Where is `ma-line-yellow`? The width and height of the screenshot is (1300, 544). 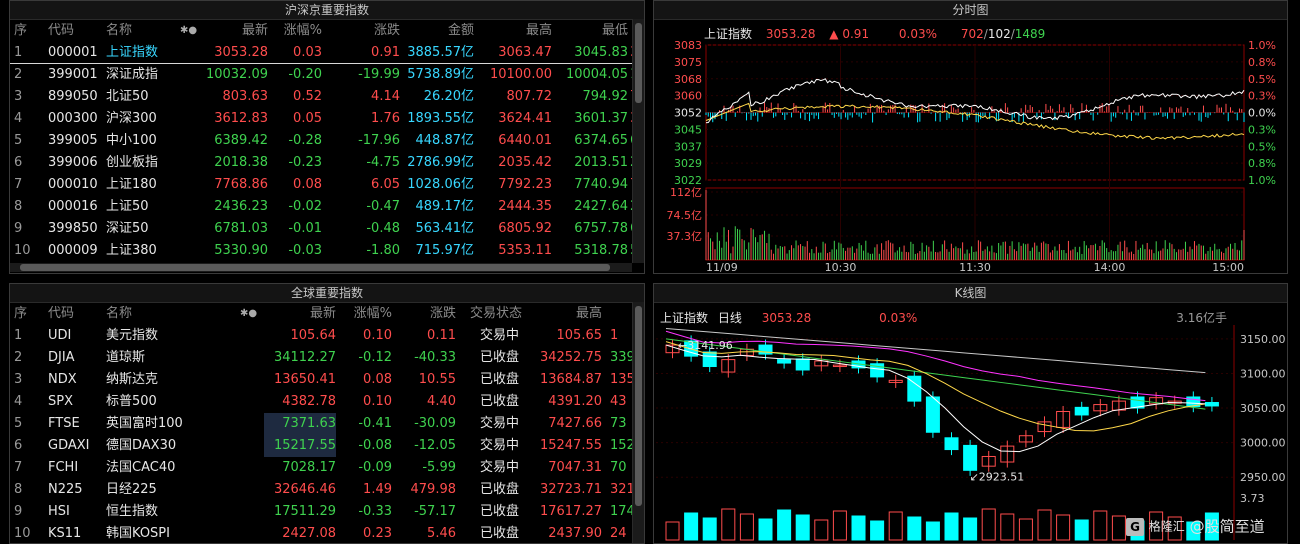 ma-line-yellow is located at coordinates (935, 386).